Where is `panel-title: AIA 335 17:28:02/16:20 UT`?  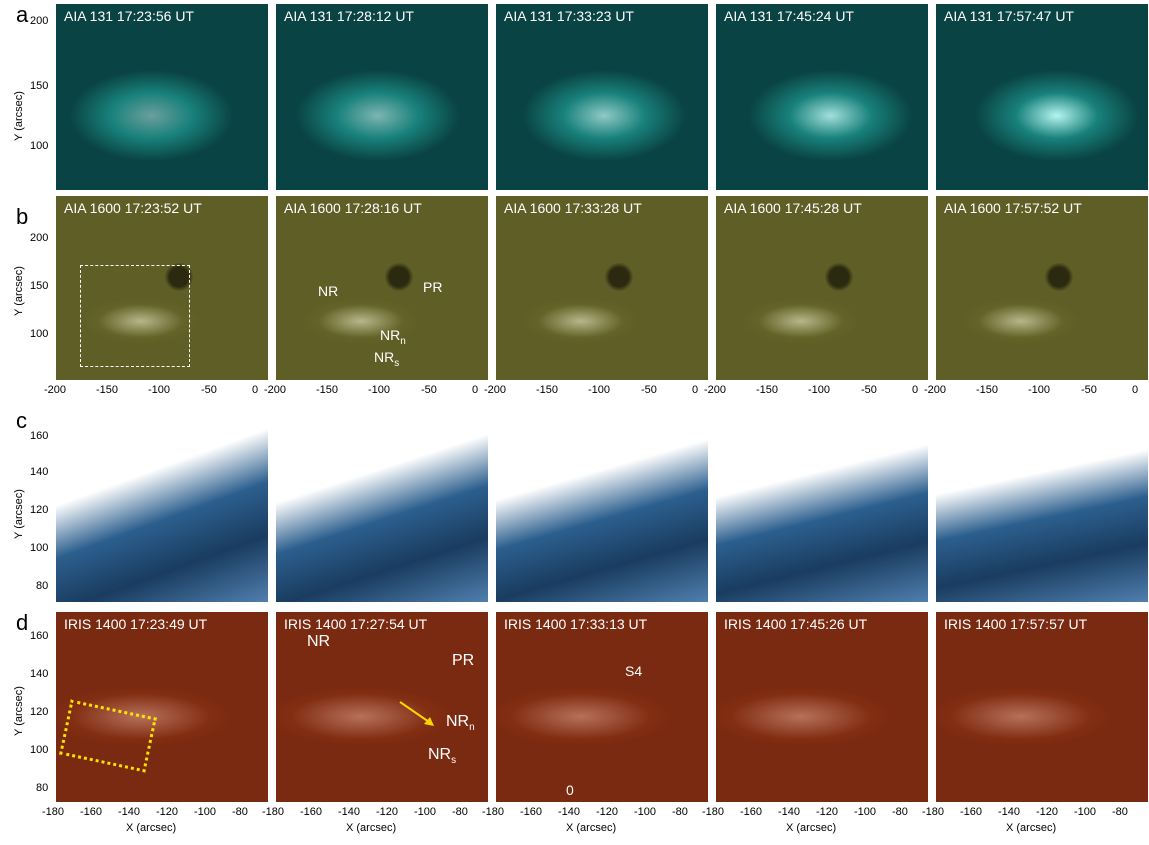 panel-title: AIA 335 17:28:02/16:20 UT is located at coordinates (368, 424).